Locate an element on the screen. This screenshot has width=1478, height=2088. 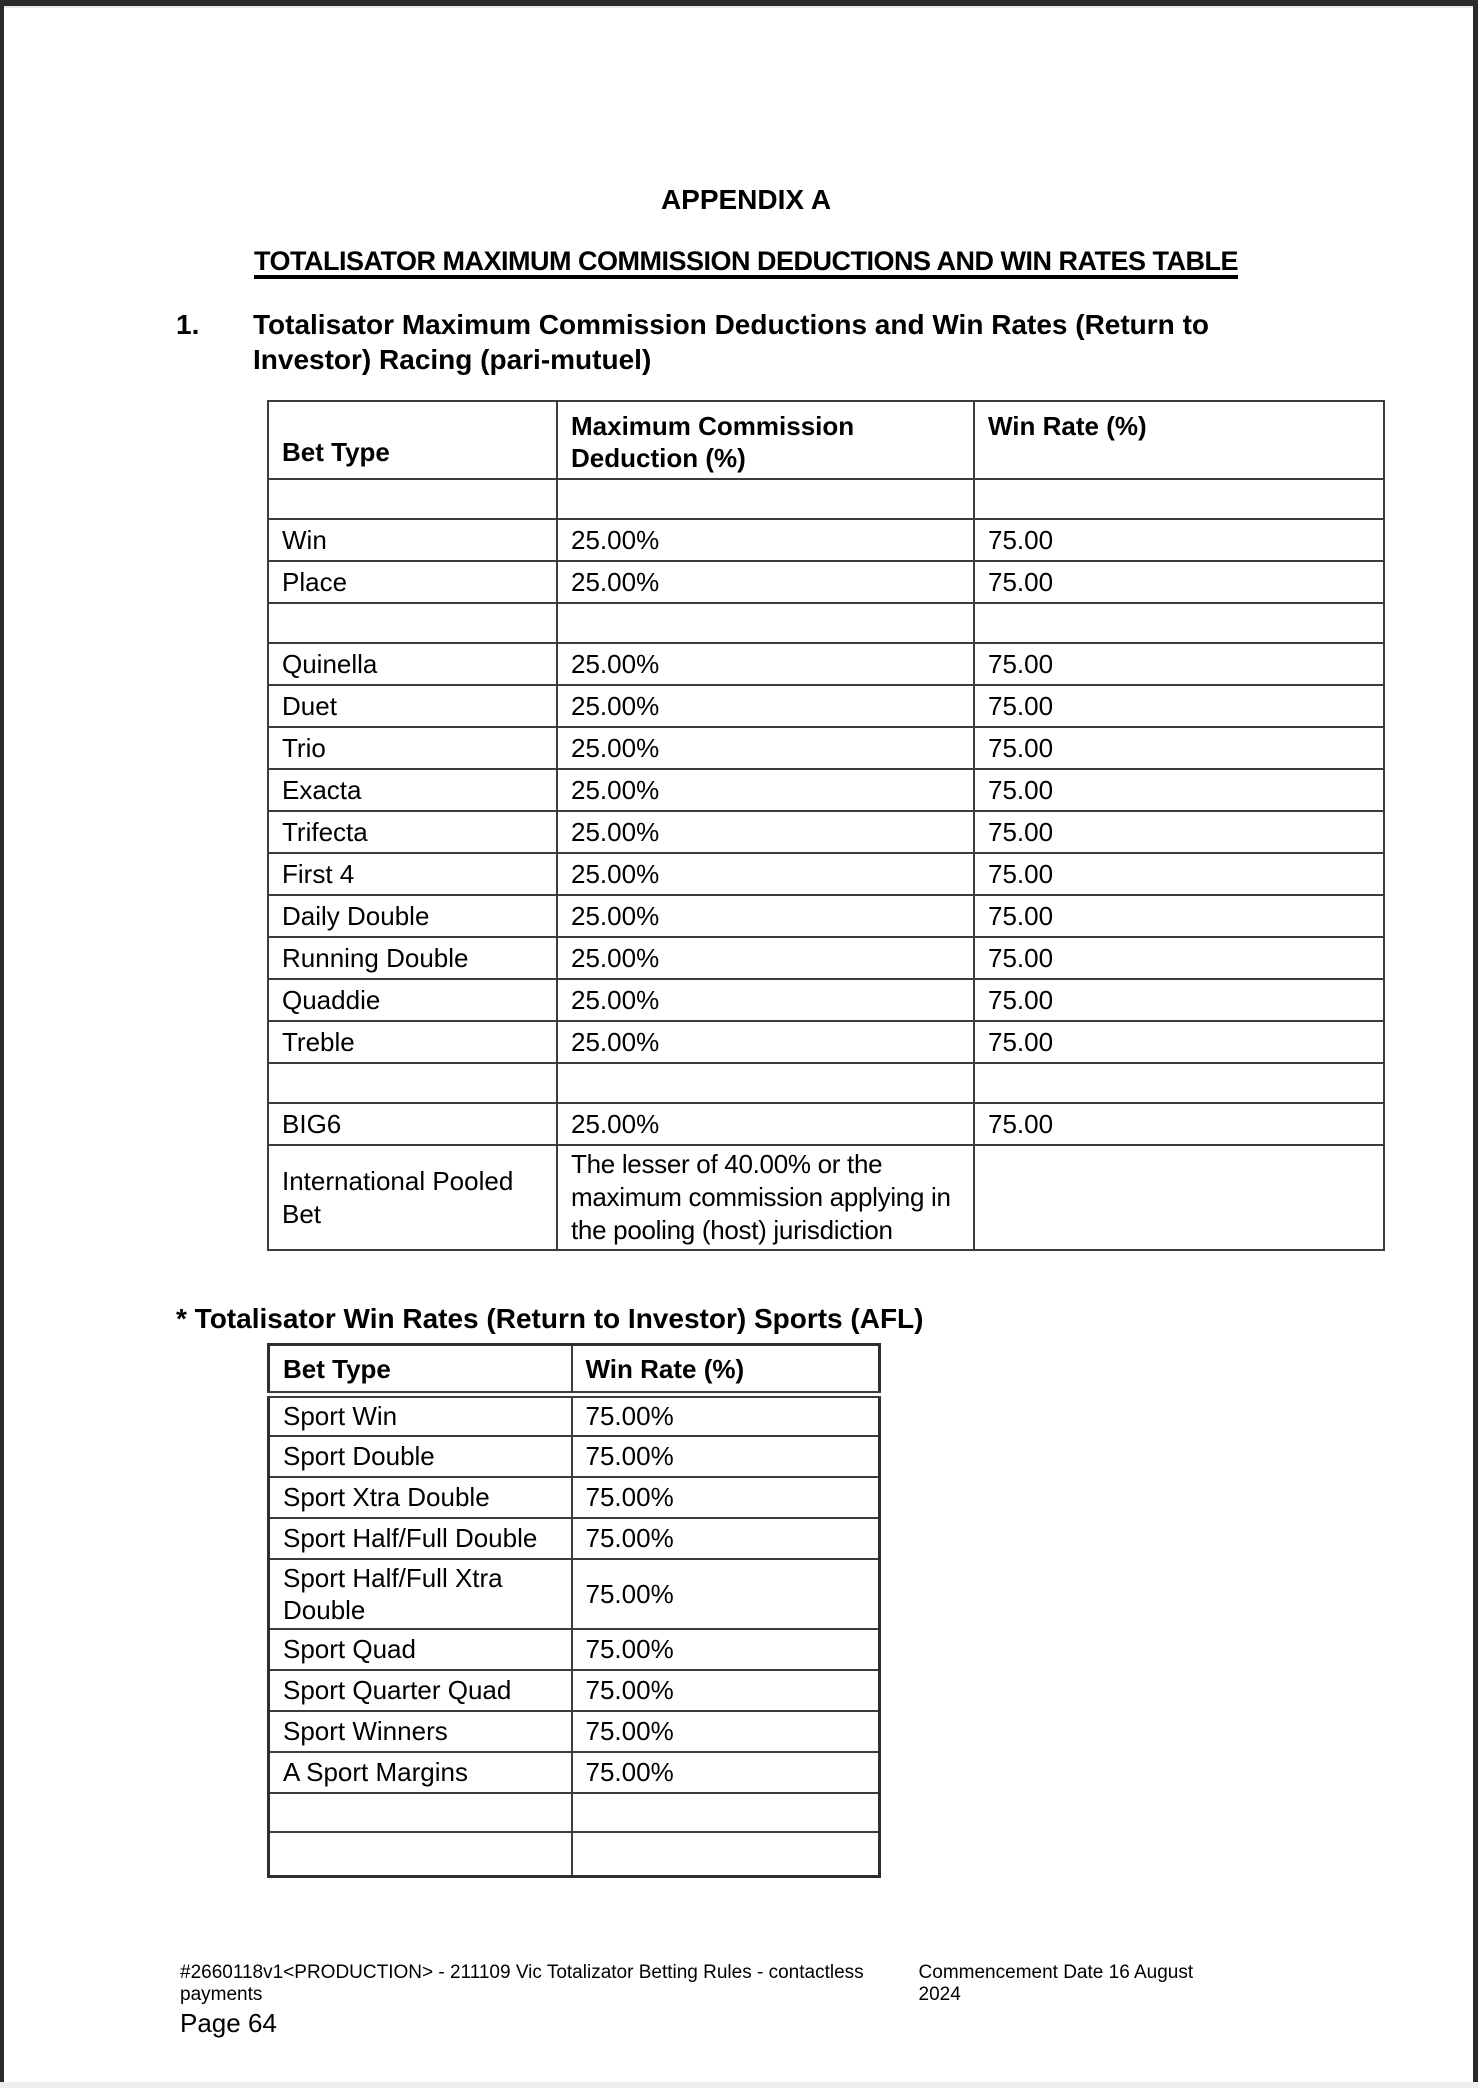
column-header-win-rate: Win Rate (%) is located at coordinates (1179, 440).